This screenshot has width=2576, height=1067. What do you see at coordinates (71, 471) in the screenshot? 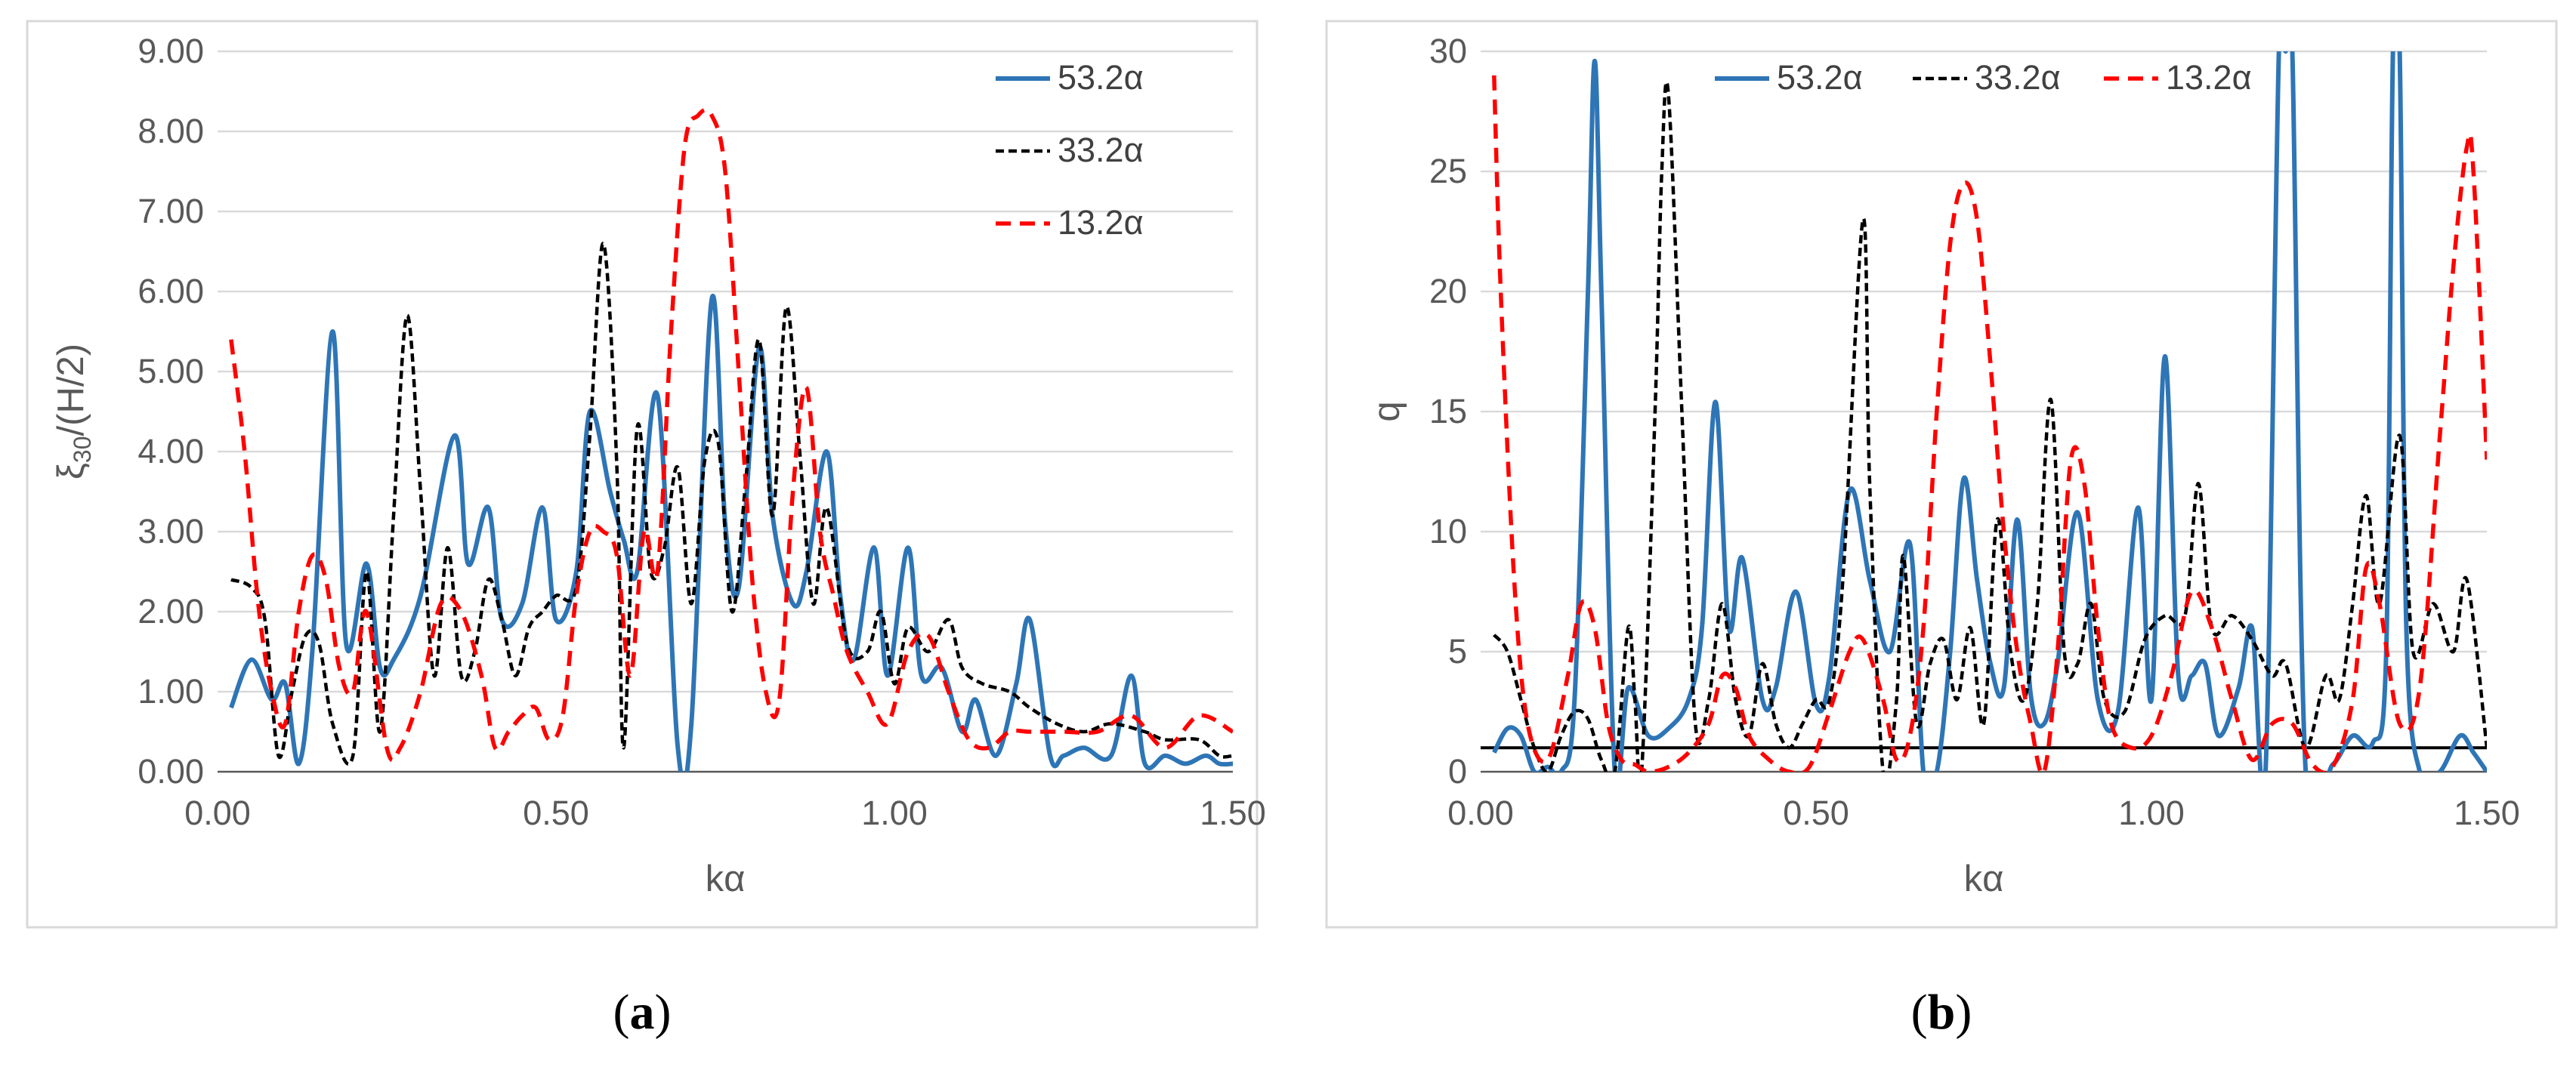
I see `y-title-base: ξ` at bounding box center [71, 471].